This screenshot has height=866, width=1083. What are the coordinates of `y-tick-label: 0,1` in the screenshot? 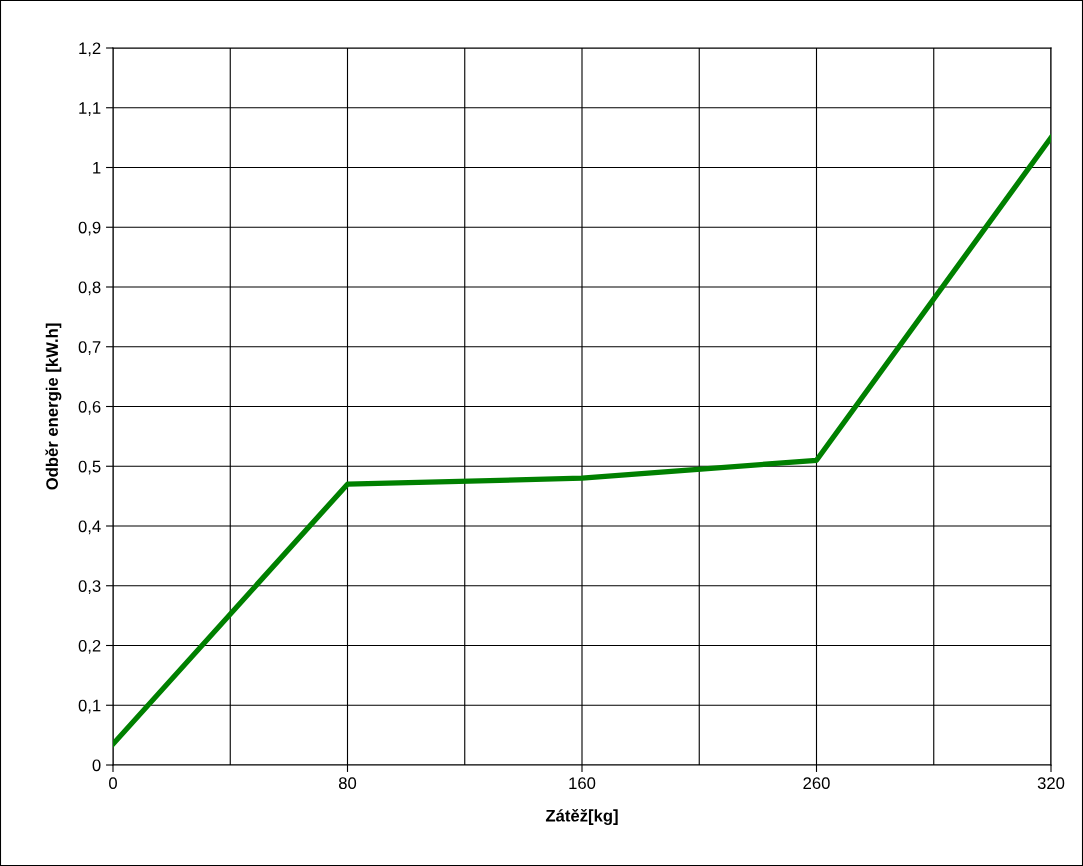 It's located at (89, 706).